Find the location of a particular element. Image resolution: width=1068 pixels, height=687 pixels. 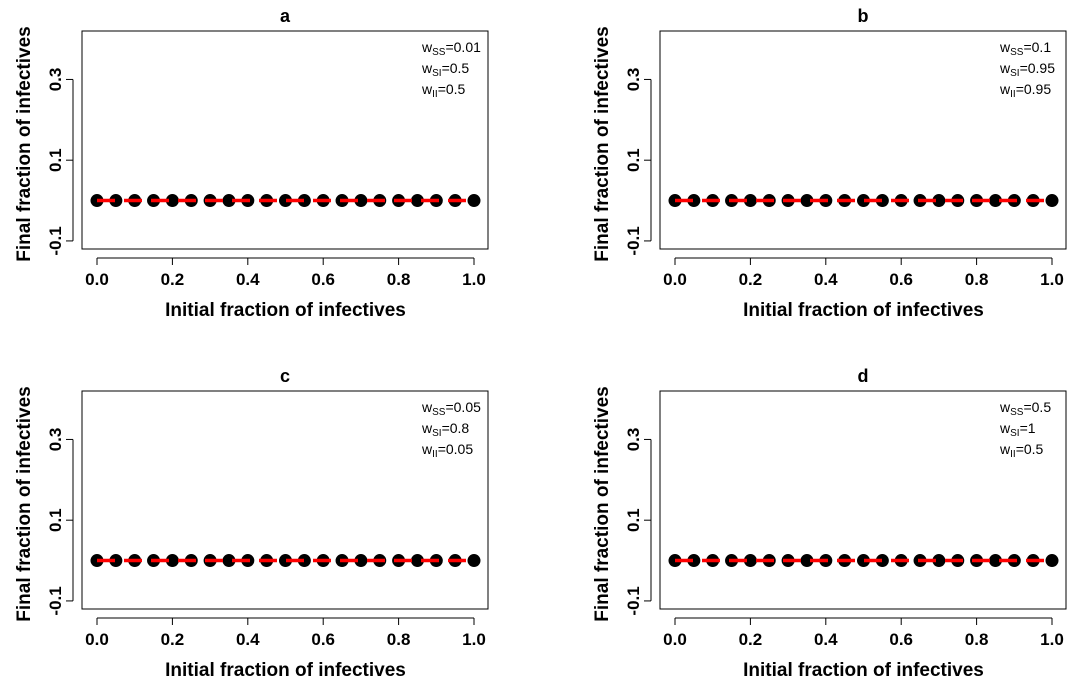

param-label: wII=0.95 is located at coordinates (1025, 90).